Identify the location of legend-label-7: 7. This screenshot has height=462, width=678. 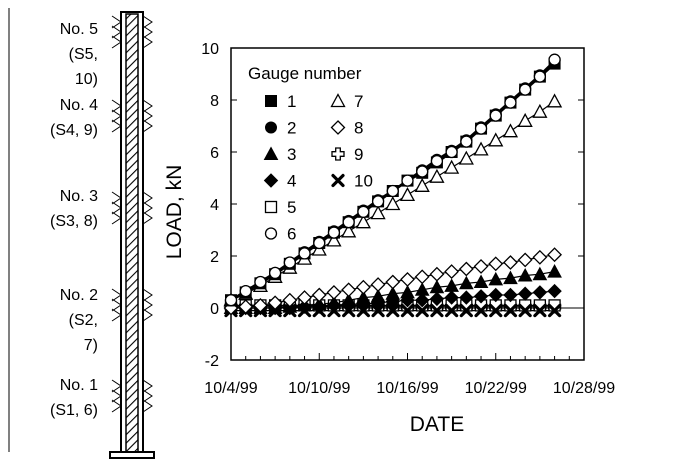
(358, 101).